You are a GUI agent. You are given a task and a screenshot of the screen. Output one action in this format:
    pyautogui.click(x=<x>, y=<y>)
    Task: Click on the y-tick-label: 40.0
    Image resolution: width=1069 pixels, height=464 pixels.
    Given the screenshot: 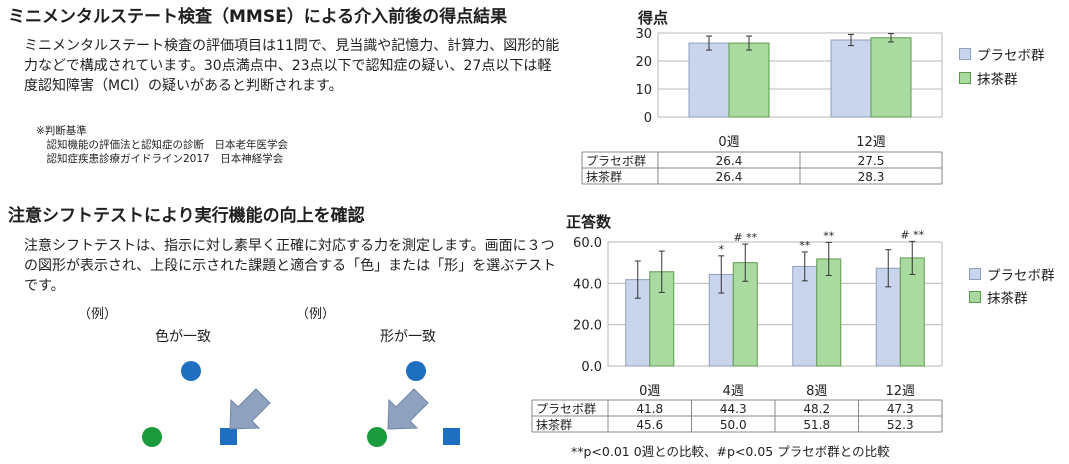 What is the action you would take?
    pyautogui.click(x=587, y=284)
    